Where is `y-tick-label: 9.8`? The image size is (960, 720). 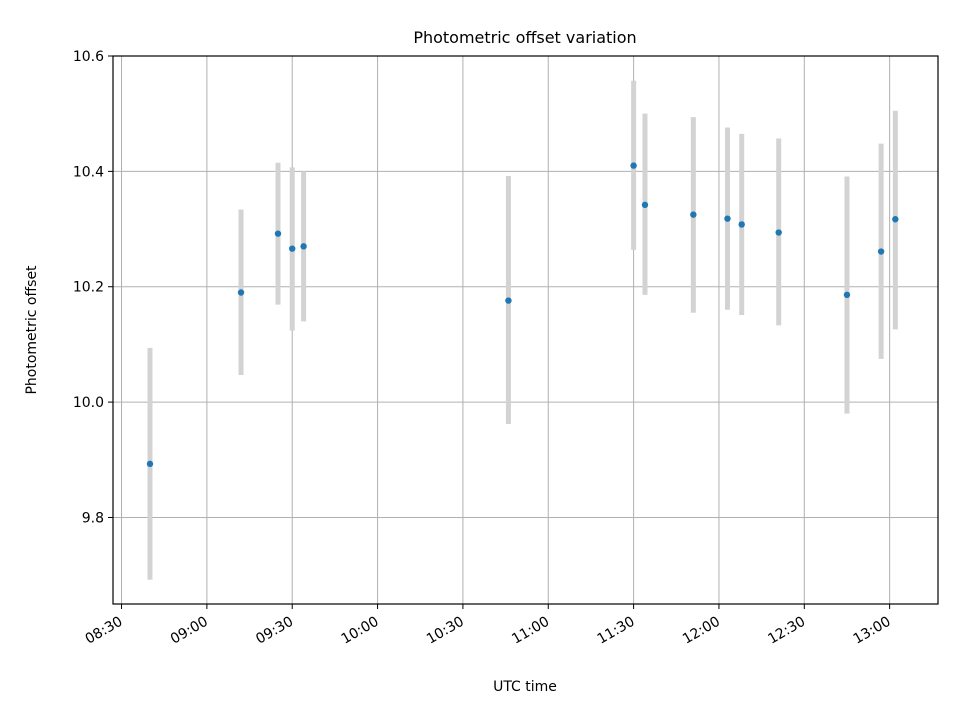
y-tick-label: 9.8 is located at coordinates (93, 518).